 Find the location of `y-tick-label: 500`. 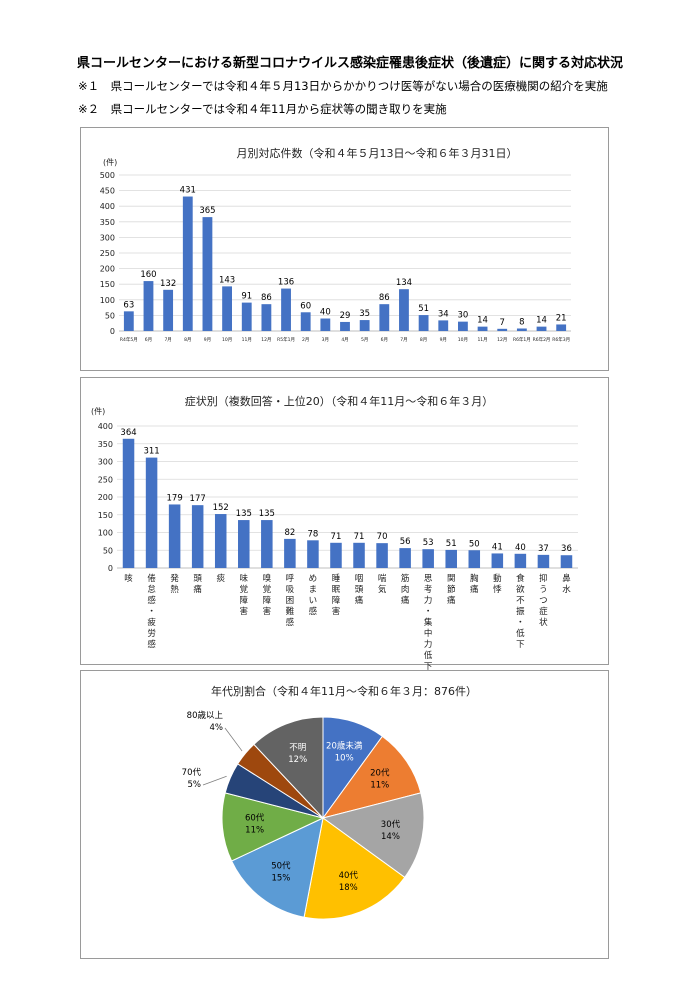

y-tick-label: 500 is located at coordinates (107, 175).